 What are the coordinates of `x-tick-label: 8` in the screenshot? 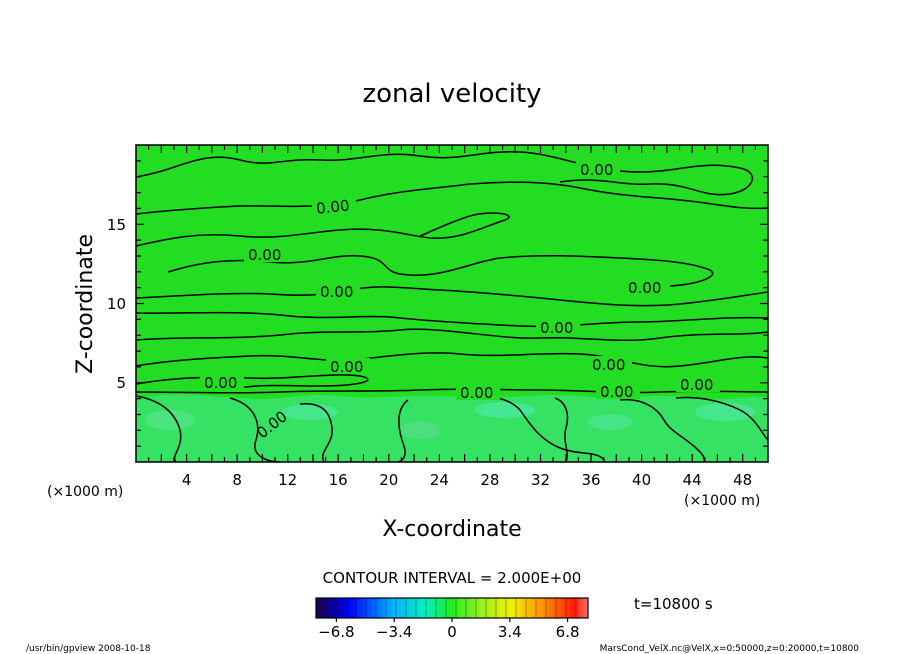 It's located at (237, 480).